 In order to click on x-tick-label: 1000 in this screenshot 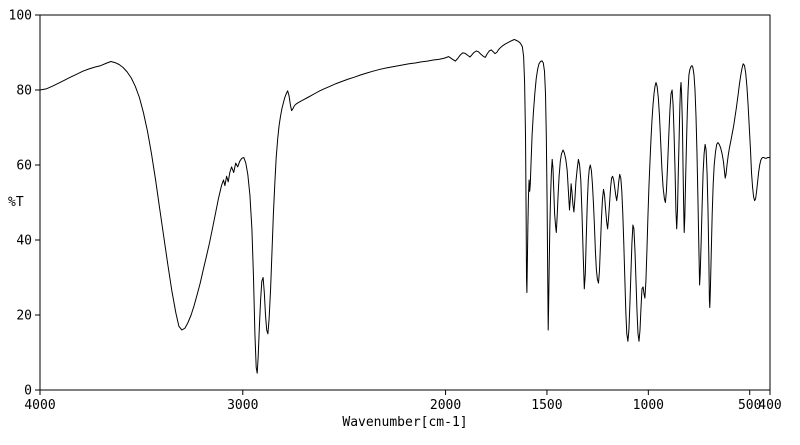, I will do `click(648, 405)`.